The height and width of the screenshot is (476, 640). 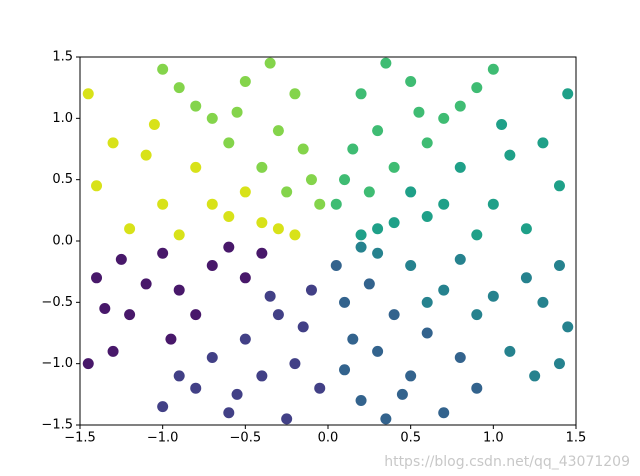 I want to click on y-tick-label: −1.5, so click(x=57, y=425).